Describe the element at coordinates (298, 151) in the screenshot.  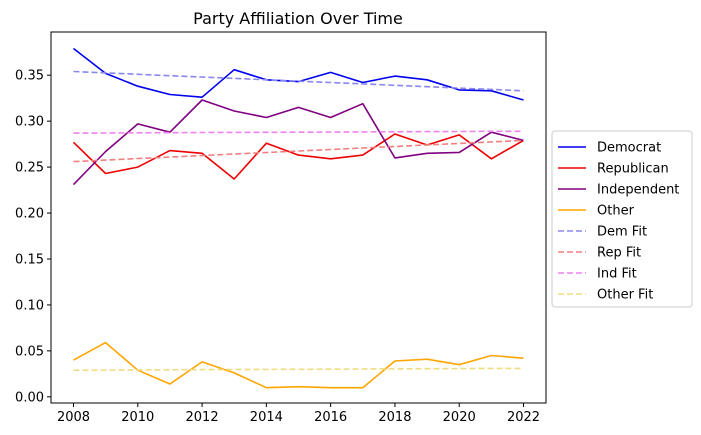
I see `series-line-rep-fit` at that location.